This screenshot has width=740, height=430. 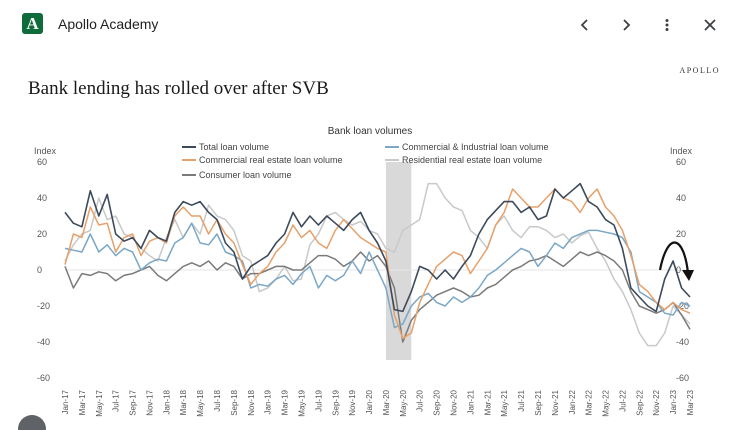 What do you see at coordinates (470, 401) in the screenshot?
I see `x-tick-label: Jan-21` at bounding box center [470, 401].